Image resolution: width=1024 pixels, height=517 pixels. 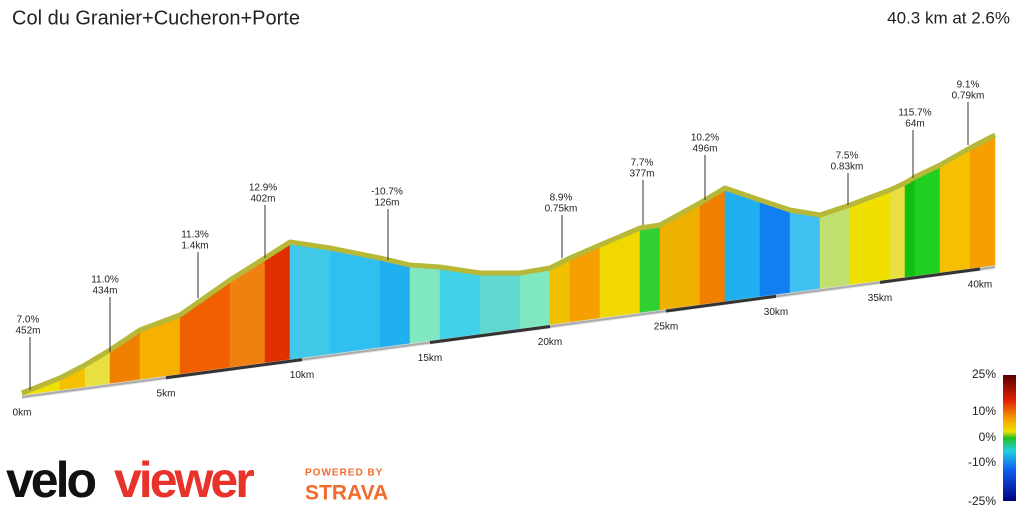 What do you see at coordinates (776, 312) in the screenshot?
I see `distance-label: 30km` at bounding box center [776, 312].